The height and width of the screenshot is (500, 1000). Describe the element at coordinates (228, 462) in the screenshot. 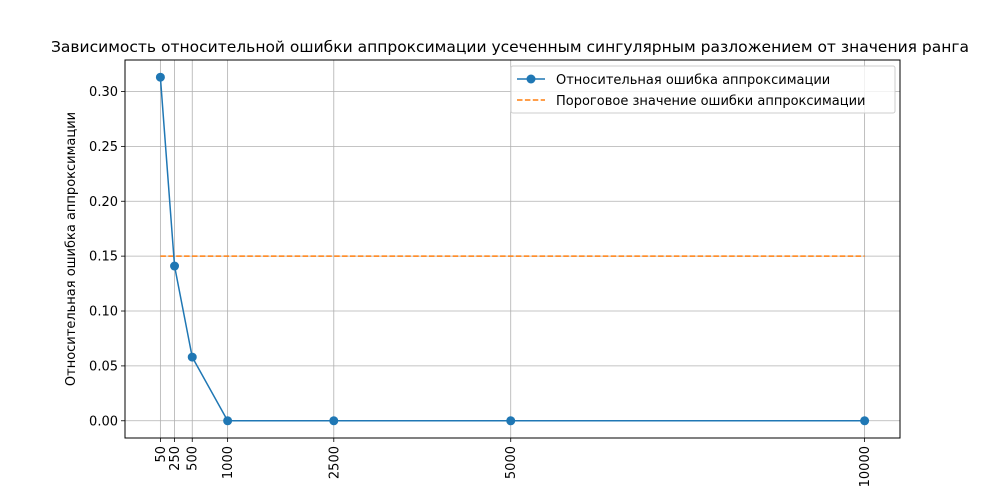

I see `x-tick-label: 1000` at that location.